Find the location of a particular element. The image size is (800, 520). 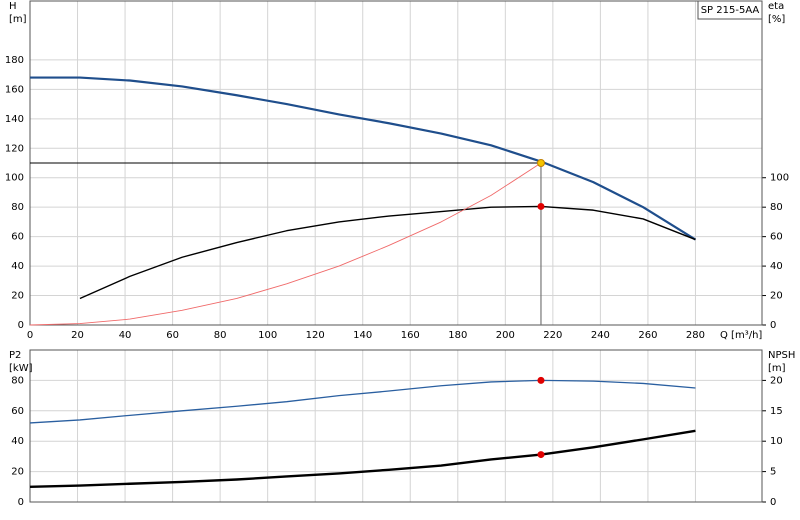

x-axis-label: Q [m³/h] is located at coordinates (741, 335).